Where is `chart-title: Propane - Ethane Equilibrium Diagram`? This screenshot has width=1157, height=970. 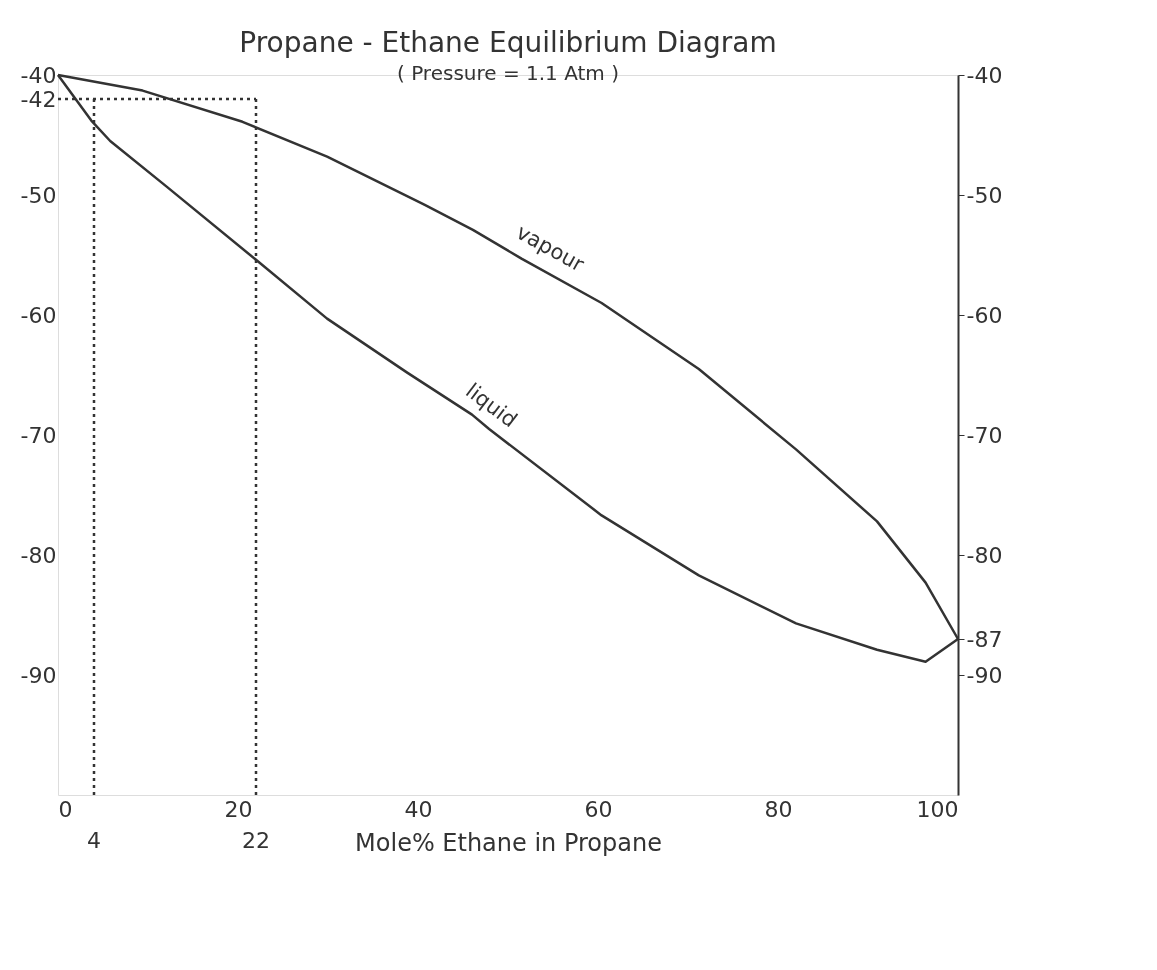
chart-title: Propane - Ethane Equilibrium Diagram is located at coordinates (508, 42).